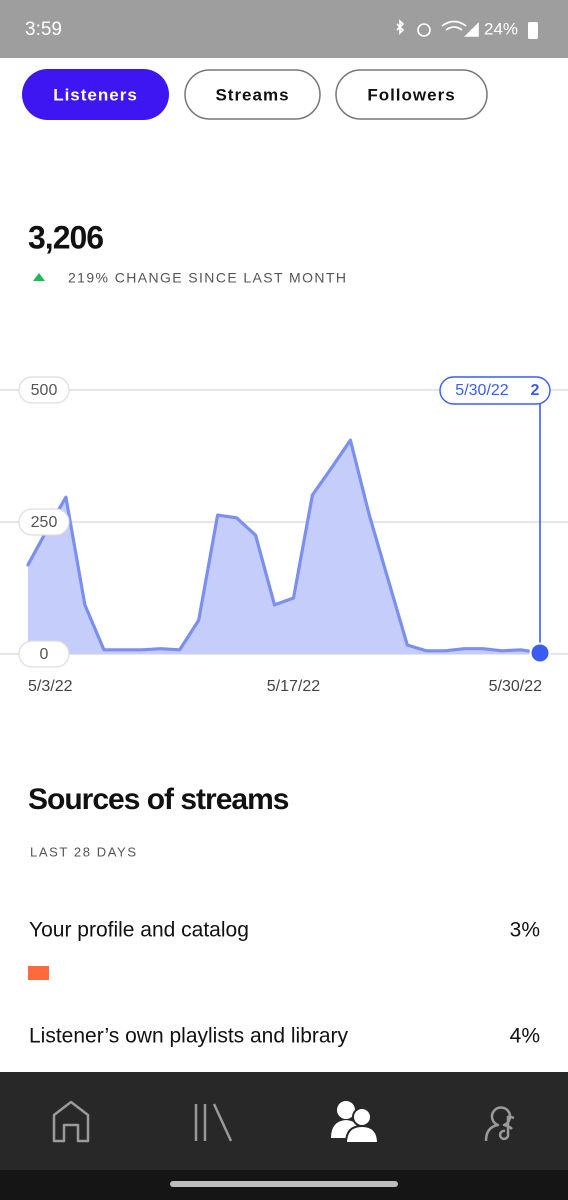  What do you see at coordinates (84, 851) in the screenshot?
I see `section-subtitle: LAST 28 DAYS` at bounding box center [84, 851].